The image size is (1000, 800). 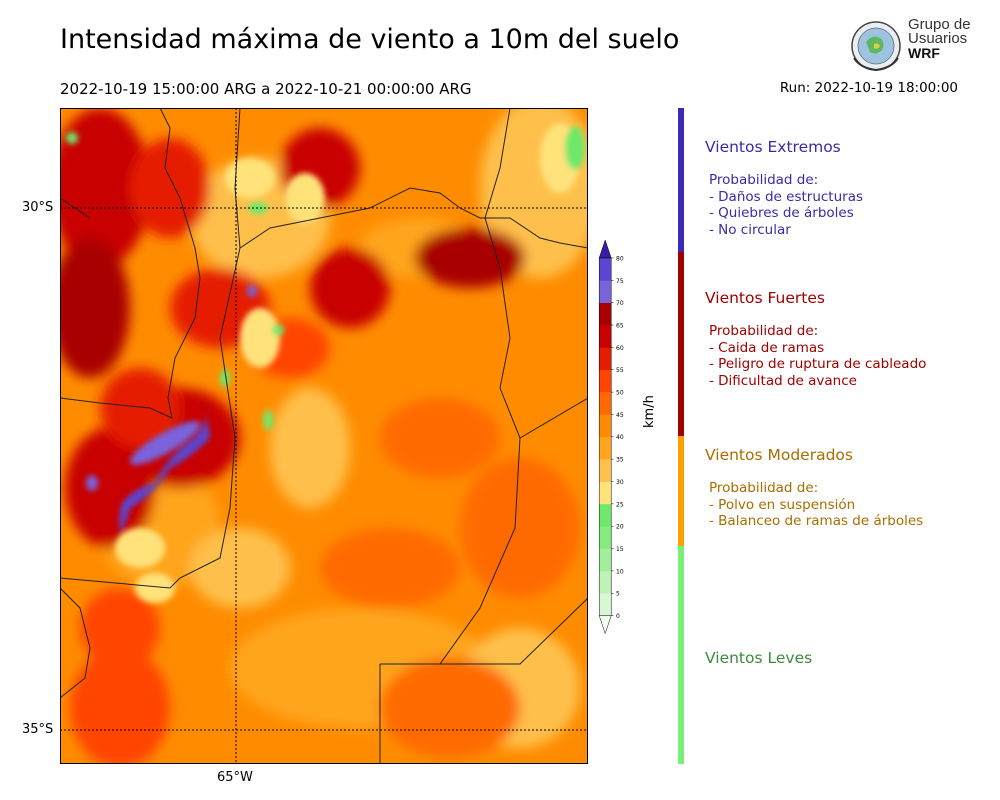 I want to click on run-timestamp: Run: 2022-10-19 18:00:00, so click(x=868, y=88).